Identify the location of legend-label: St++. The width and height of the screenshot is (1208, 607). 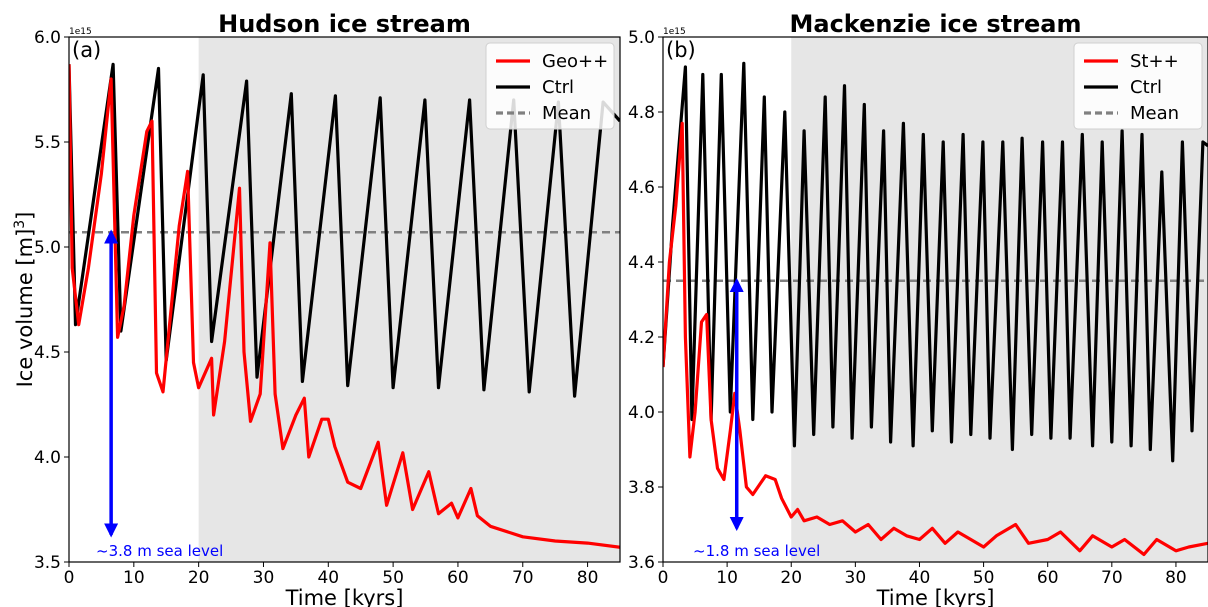
(1154, 61).